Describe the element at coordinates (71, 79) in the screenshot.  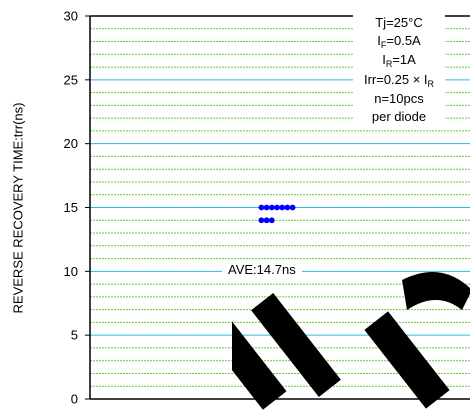
I see `y-tick-label: 25` at that location.